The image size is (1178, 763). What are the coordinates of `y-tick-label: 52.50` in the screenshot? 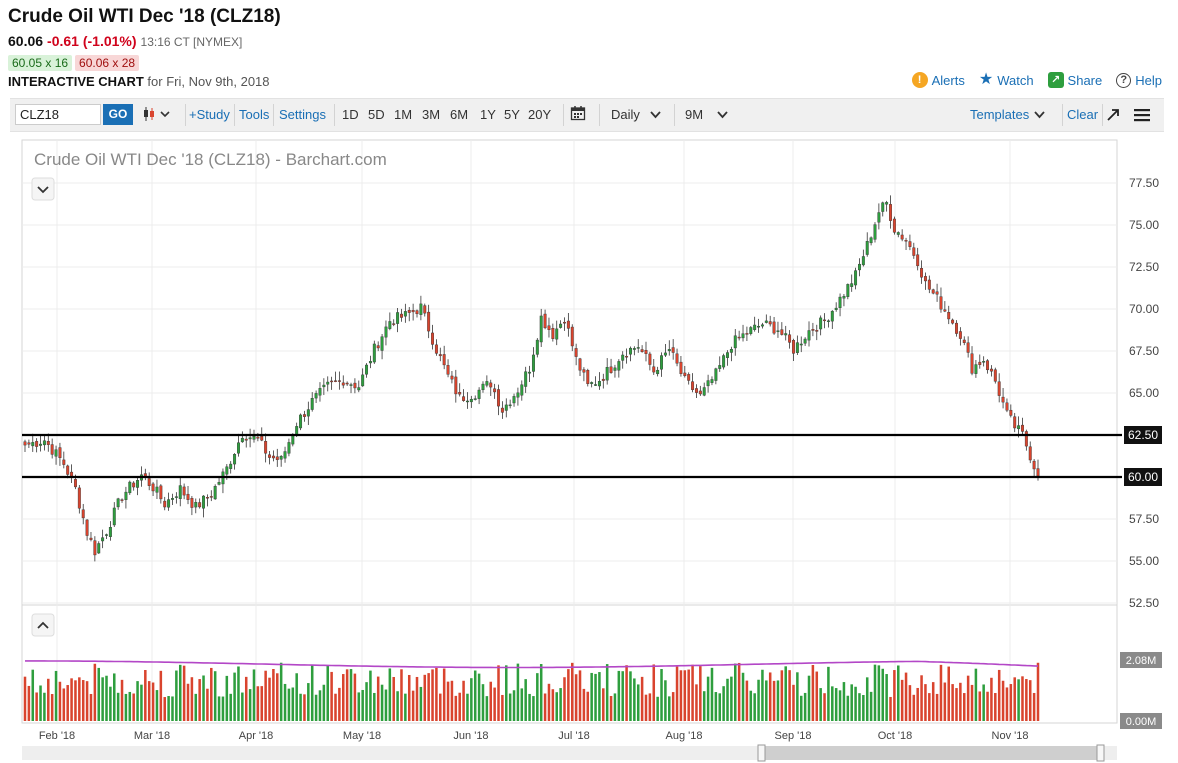 It's located at (1144, 603).